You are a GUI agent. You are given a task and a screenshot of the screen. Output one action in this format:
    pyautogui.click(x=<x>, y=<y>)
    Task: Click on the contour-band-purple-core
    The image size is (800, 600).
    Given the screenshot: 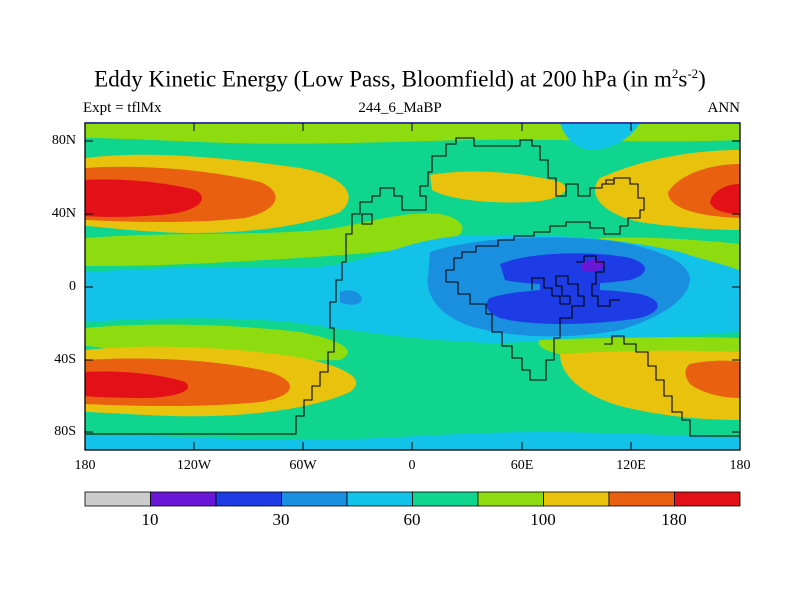 What is the action you would take?
    pyautogui.click(x=593, y=265)
    